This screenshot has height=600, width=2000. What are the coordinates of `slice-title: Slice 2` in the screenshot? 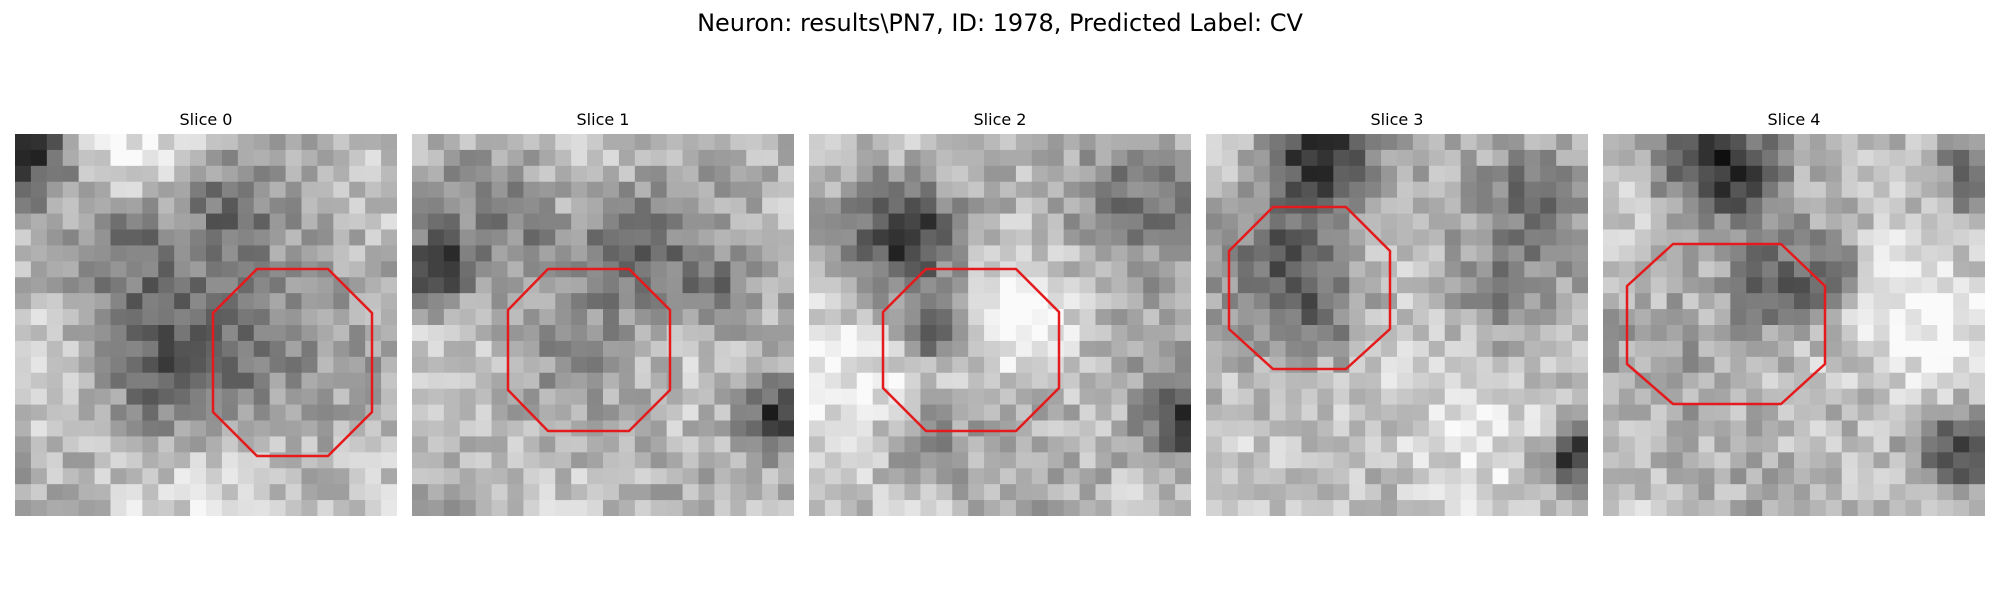 It's located at (1000, 119).